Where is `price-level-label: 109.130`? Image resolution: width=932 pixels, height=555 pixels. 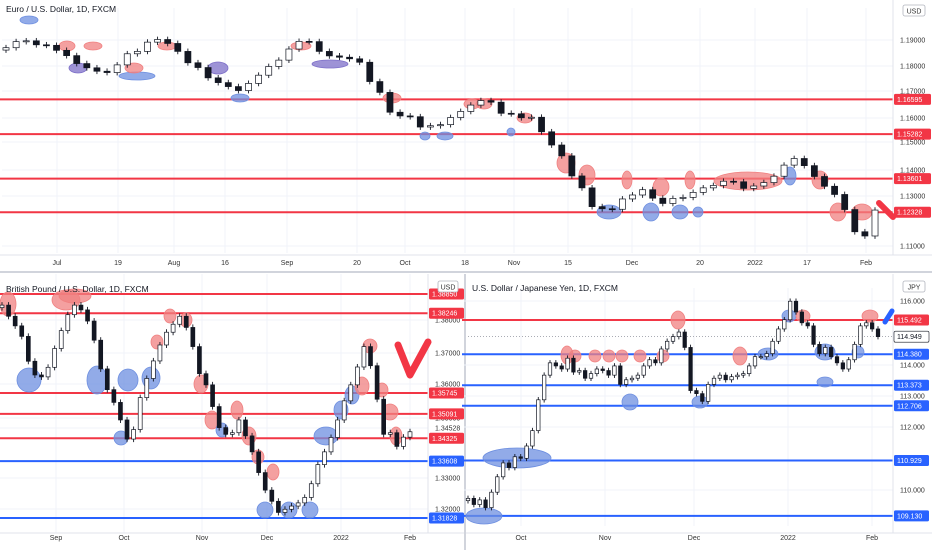 price-level-label: 109.130 is located at coordinates (909, 516).